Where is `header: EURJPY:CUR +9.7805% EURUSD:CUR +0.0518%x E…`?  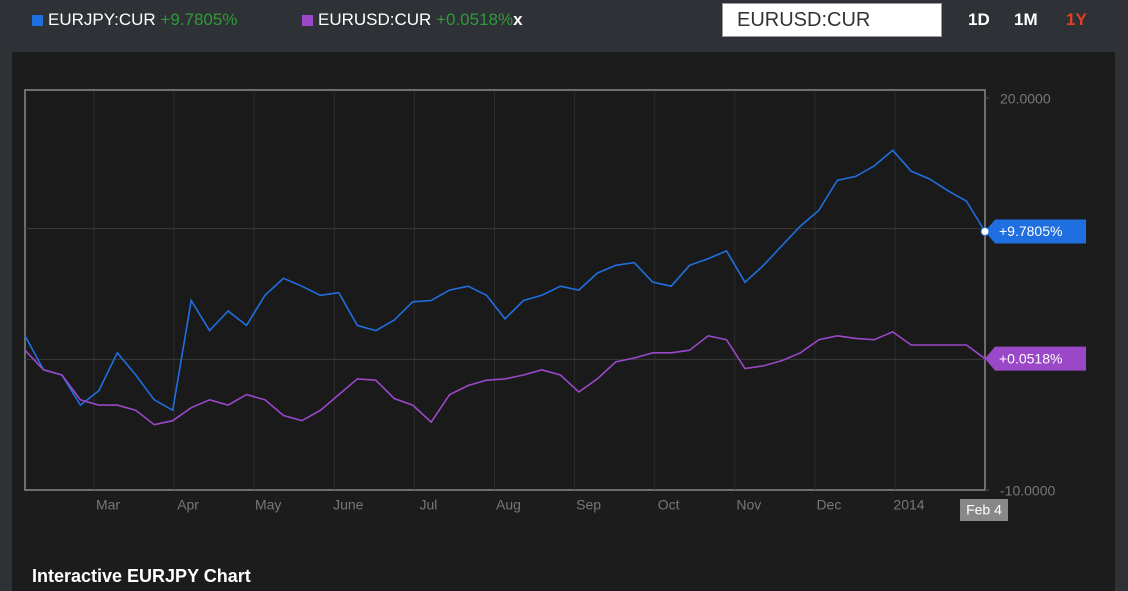 header: EURJPY:CUR +9.7805% EURUSD:CUR +0.0518%x E… is located at coordinates (564, 26).